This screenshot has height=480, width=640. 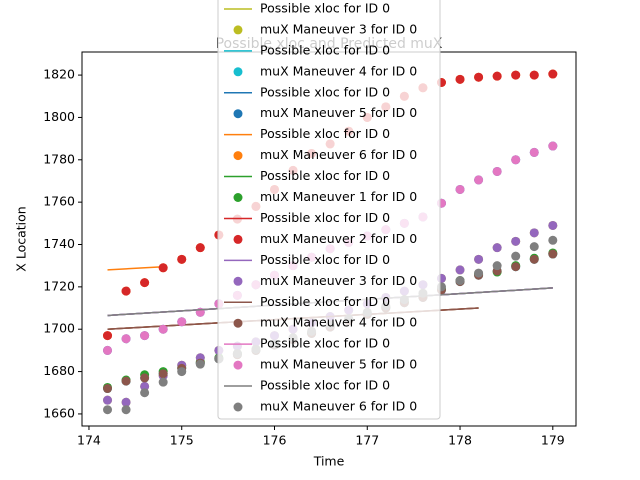 What do you see at coordinates (460, 440) in the screenshot?
I see `x-tick-label: 178` at bounding box center [460, 440].